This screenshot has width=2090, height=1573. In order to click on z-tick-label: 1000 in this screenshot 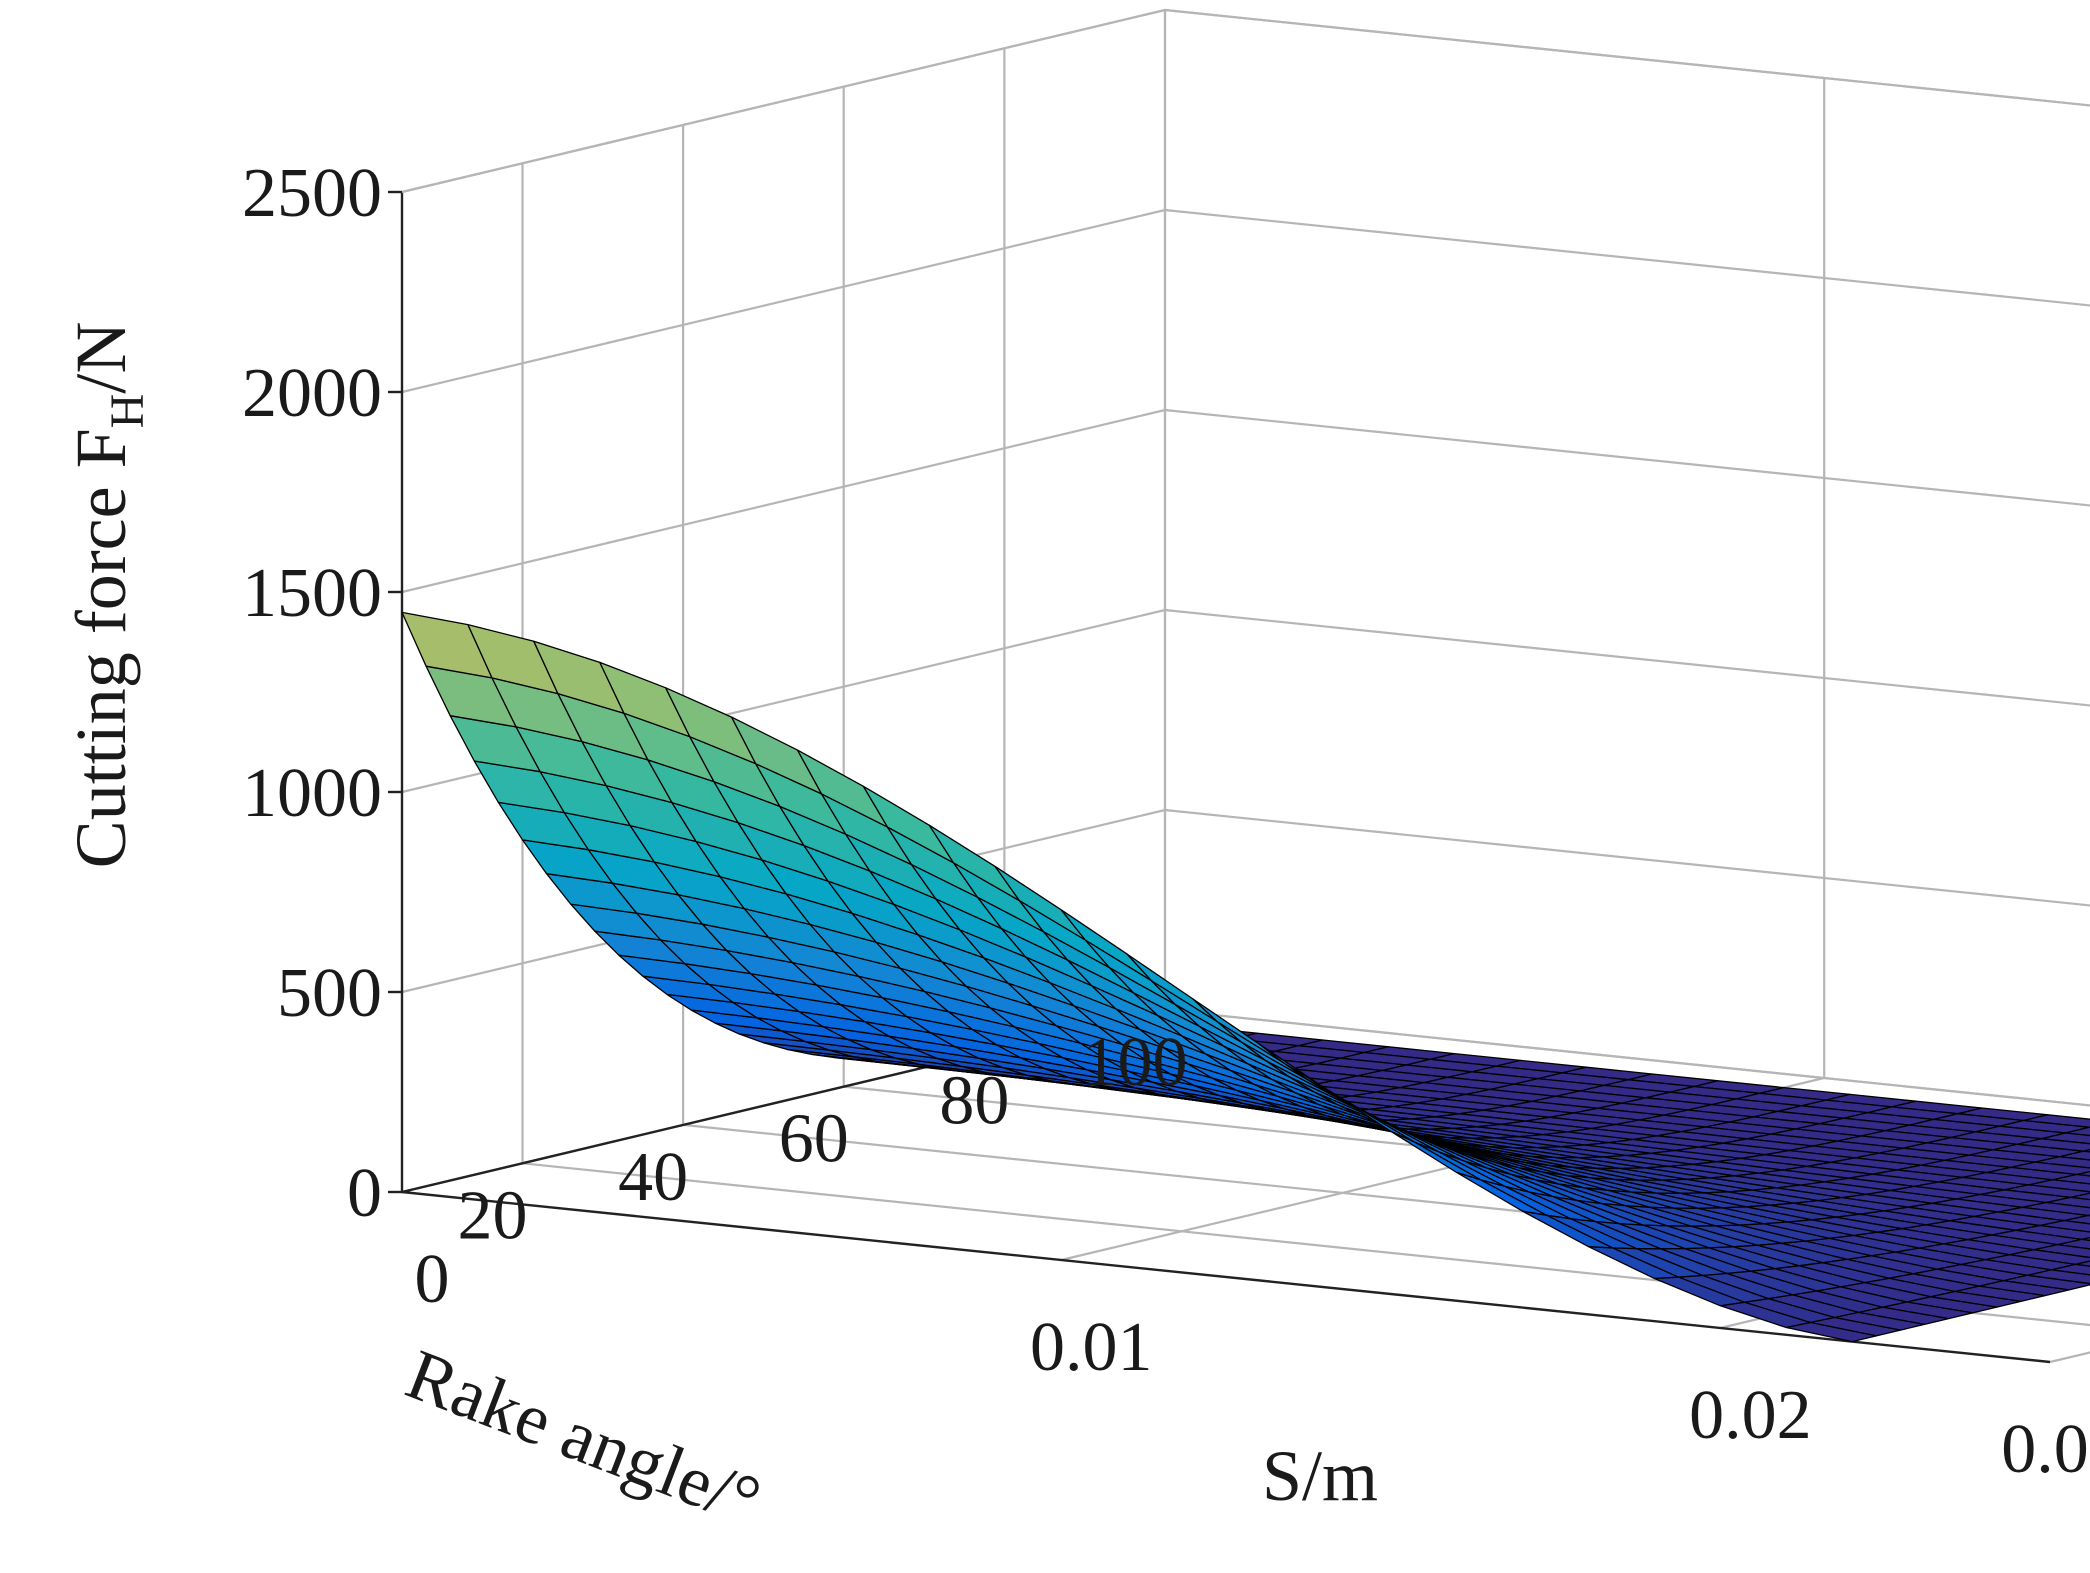, I will do `click(312, 793)`.